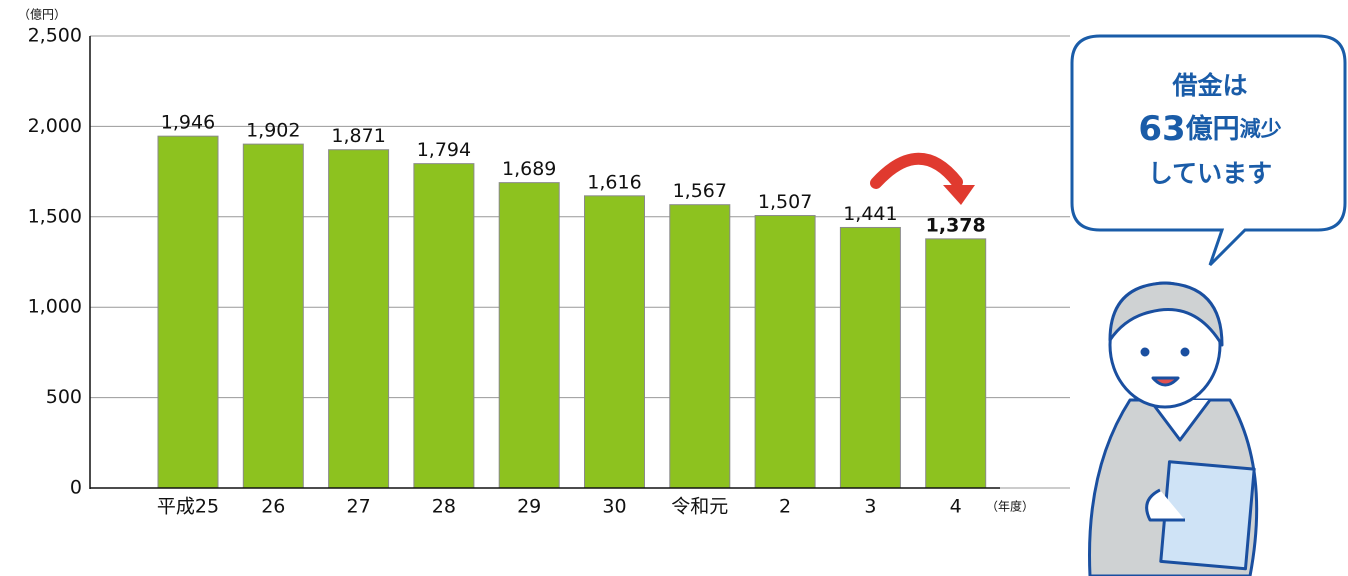 Image resolution: width=1348 pixels, height=576 pixels. What do you see at coordinates (529, 507) in the screenshot?
I see `x-tick-label: 29` at bounding box center [529, 507].